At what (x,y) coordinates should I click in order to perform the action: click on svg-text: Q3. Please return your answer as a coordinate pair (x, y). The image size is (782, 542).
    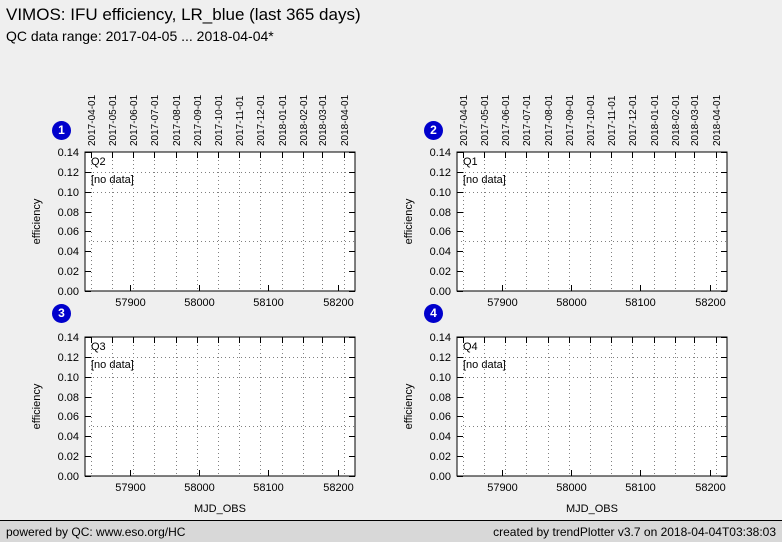
    Looking at the image, I should click on (98, 347).